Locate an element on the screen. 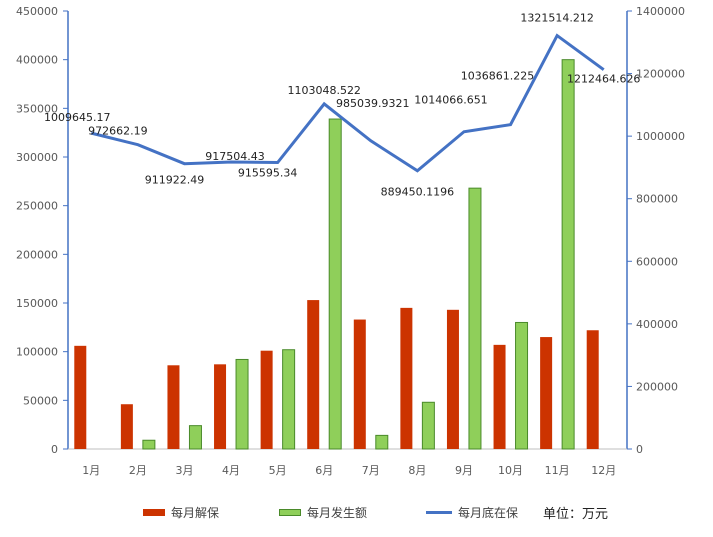  bar-发生额-8月 is located at coordinates (428, 425).